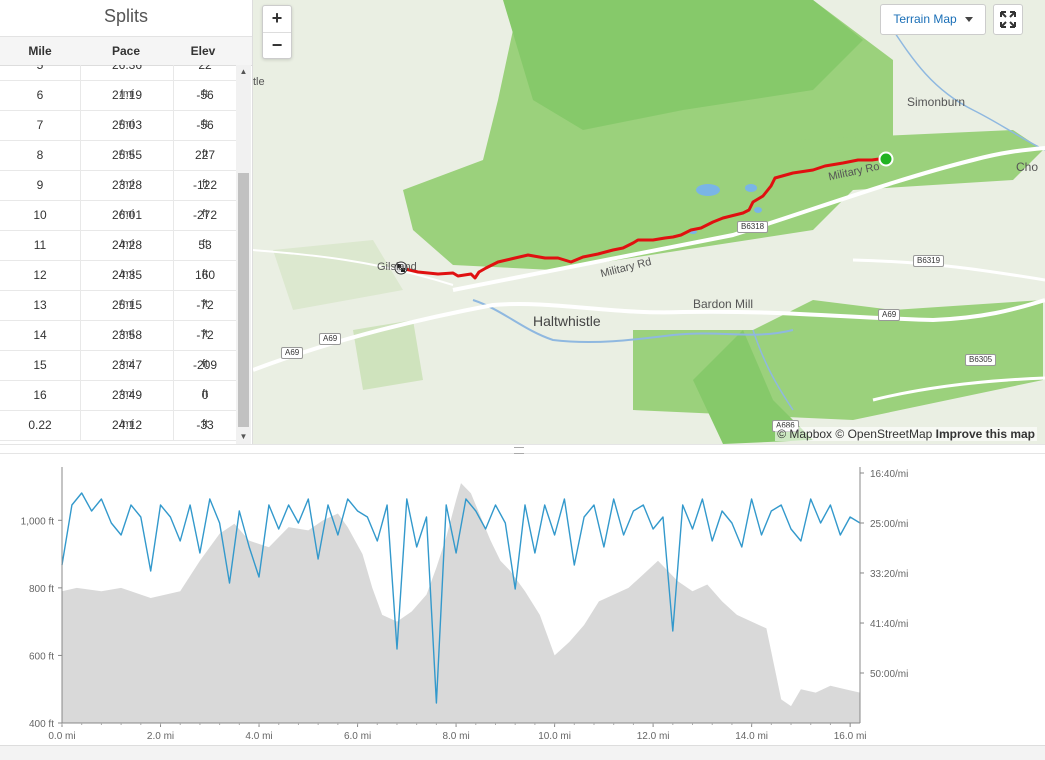  Describe the element at coordinates (127, 155) in the screenshot. I see `split-pace-value: 25:55` at that location.